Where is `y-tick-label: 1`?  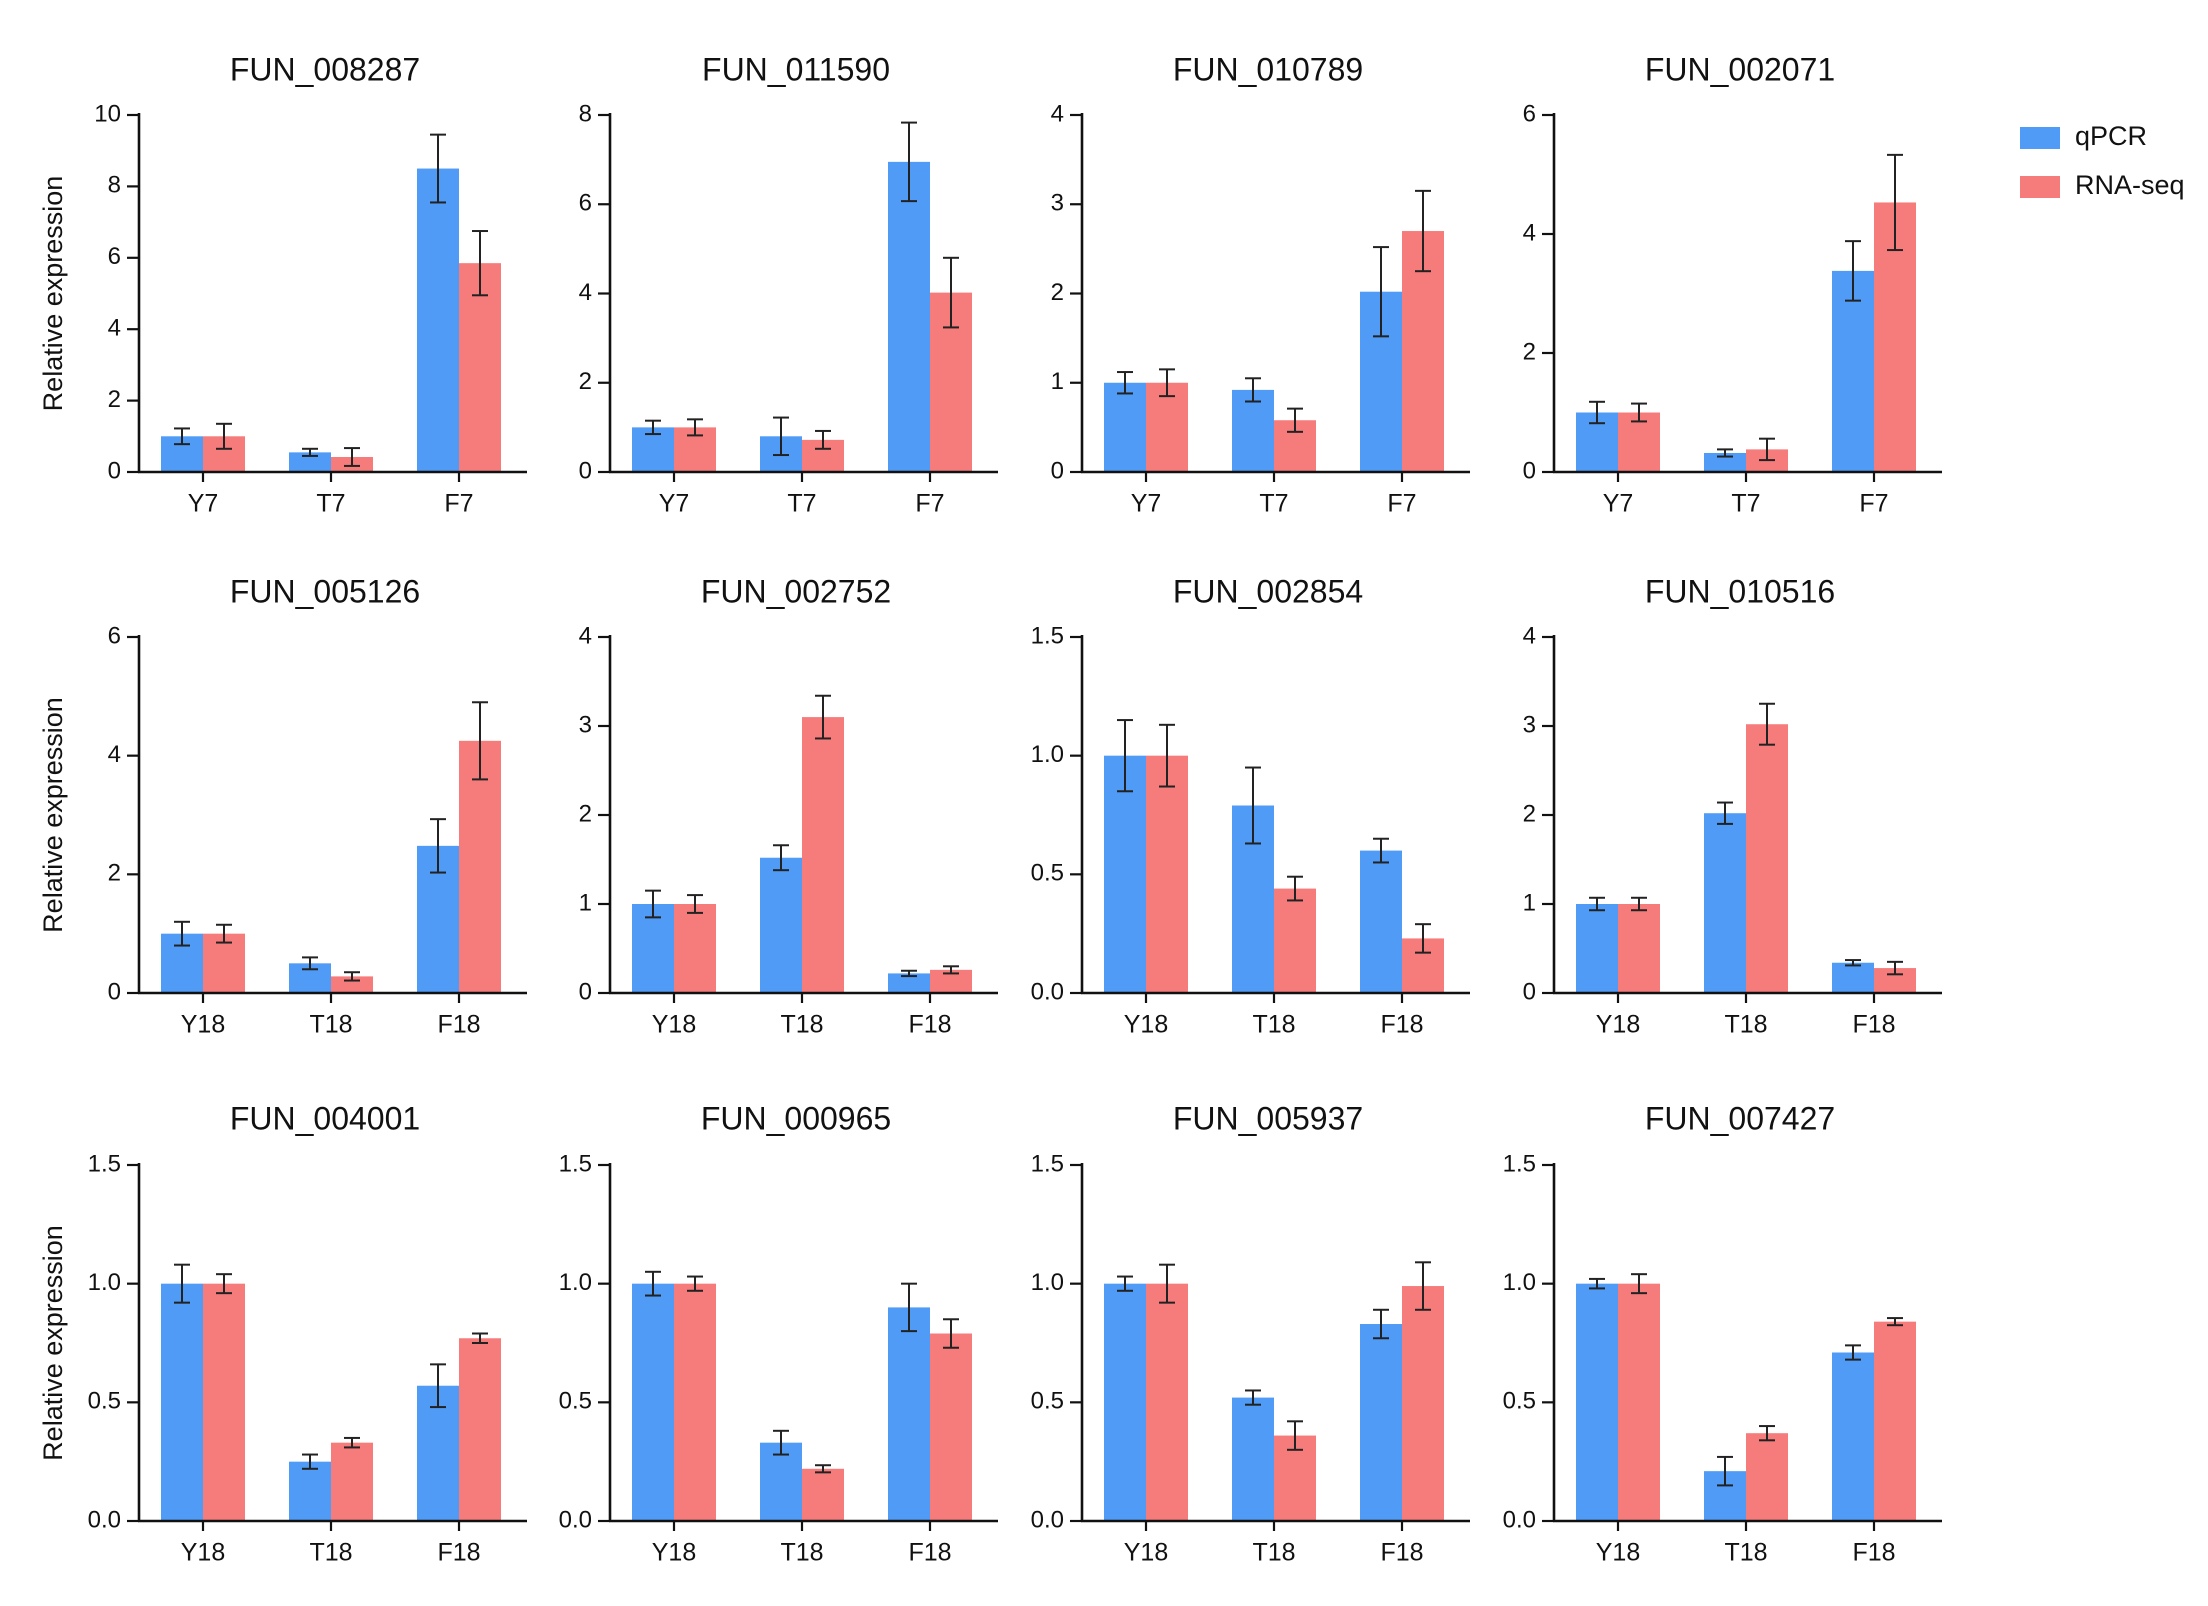
y-tick-label: 1 is located at coordinates (585, 902).